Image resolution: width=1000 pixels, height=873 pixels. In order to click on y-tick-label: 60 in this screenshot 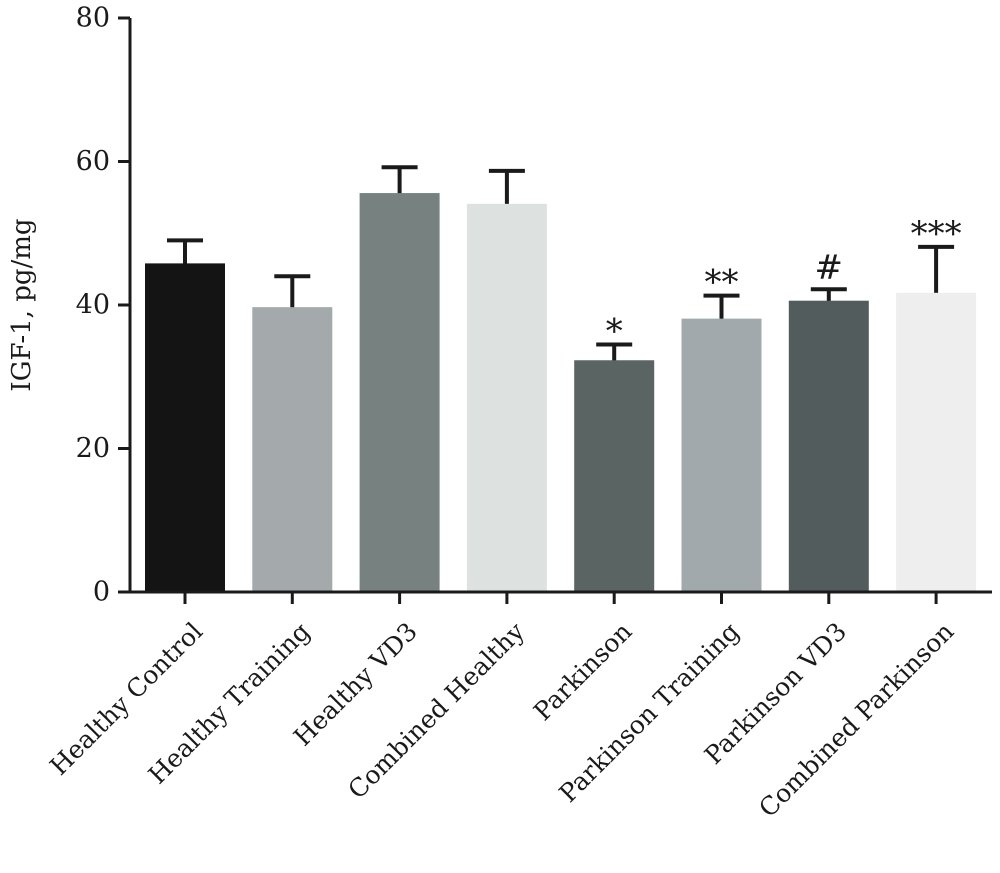, I will do `click(93, 161)`.